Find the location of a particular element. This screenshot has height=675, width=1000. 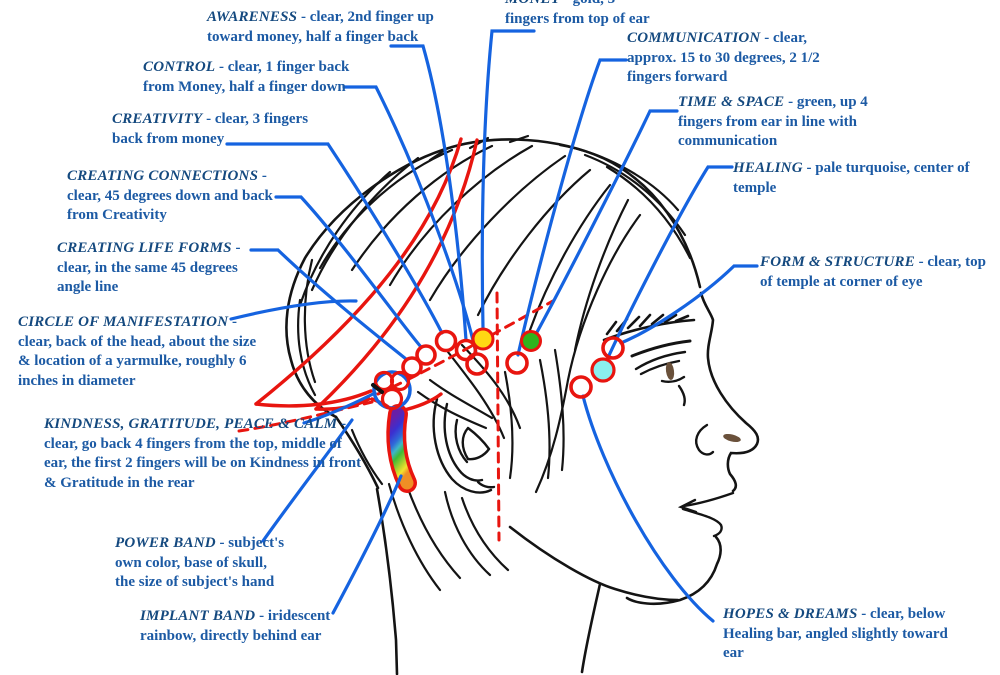

callout-line-healing is located at coordinates (669, 264).